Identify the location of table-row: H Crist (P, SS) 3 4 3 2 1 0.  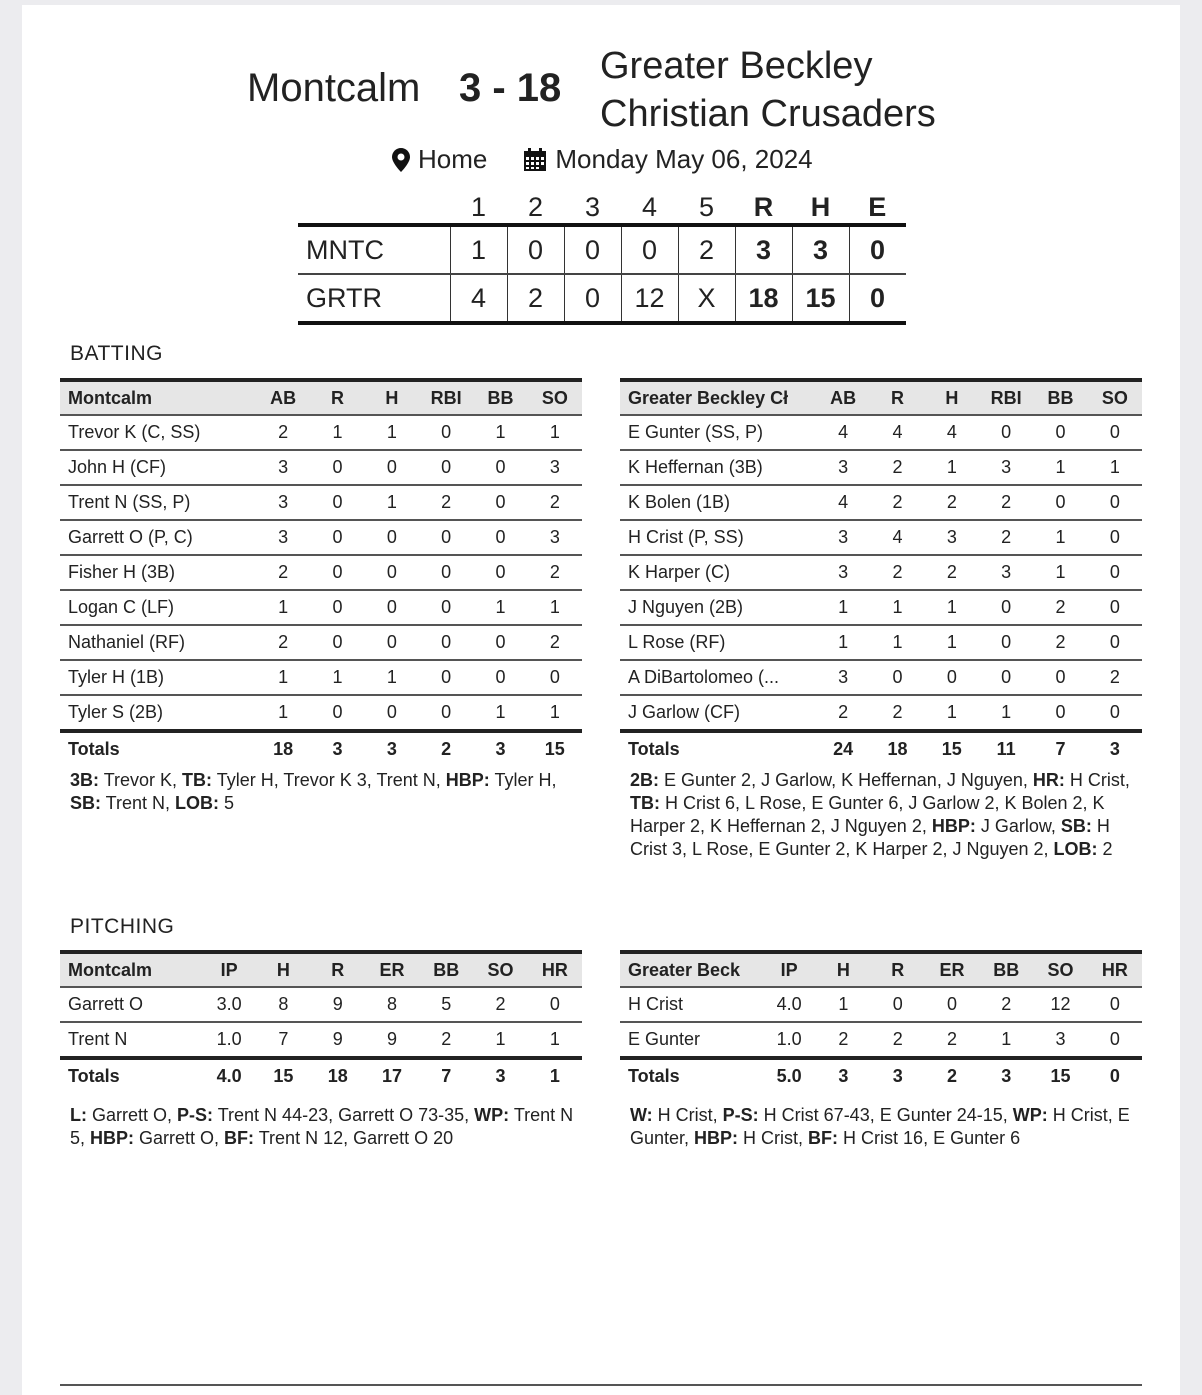
(881, 538).